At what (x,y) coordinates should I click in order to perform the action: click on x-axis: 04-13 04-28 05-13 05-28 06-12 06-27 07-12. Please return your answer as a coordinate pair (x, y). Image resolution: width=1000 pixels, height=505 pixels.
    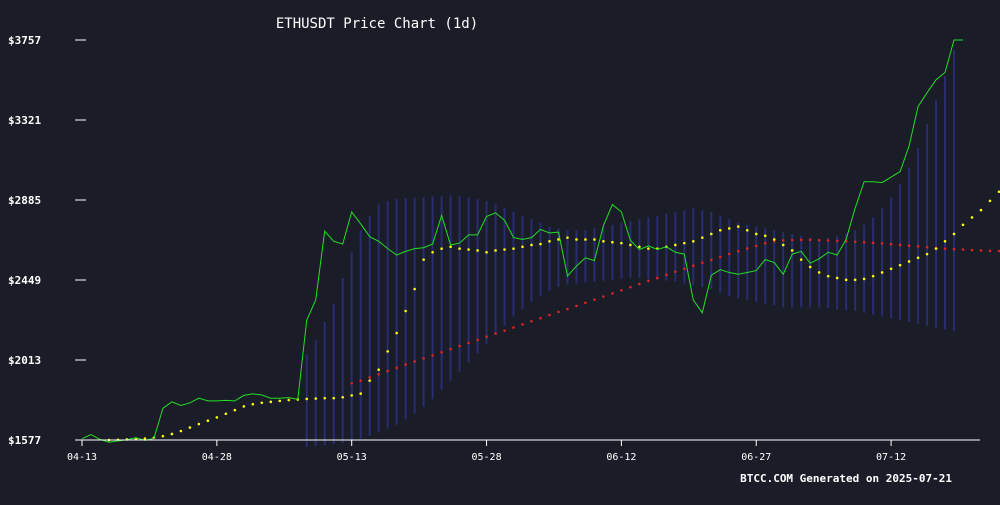
    Looking at the image, I should click on (486, 451).